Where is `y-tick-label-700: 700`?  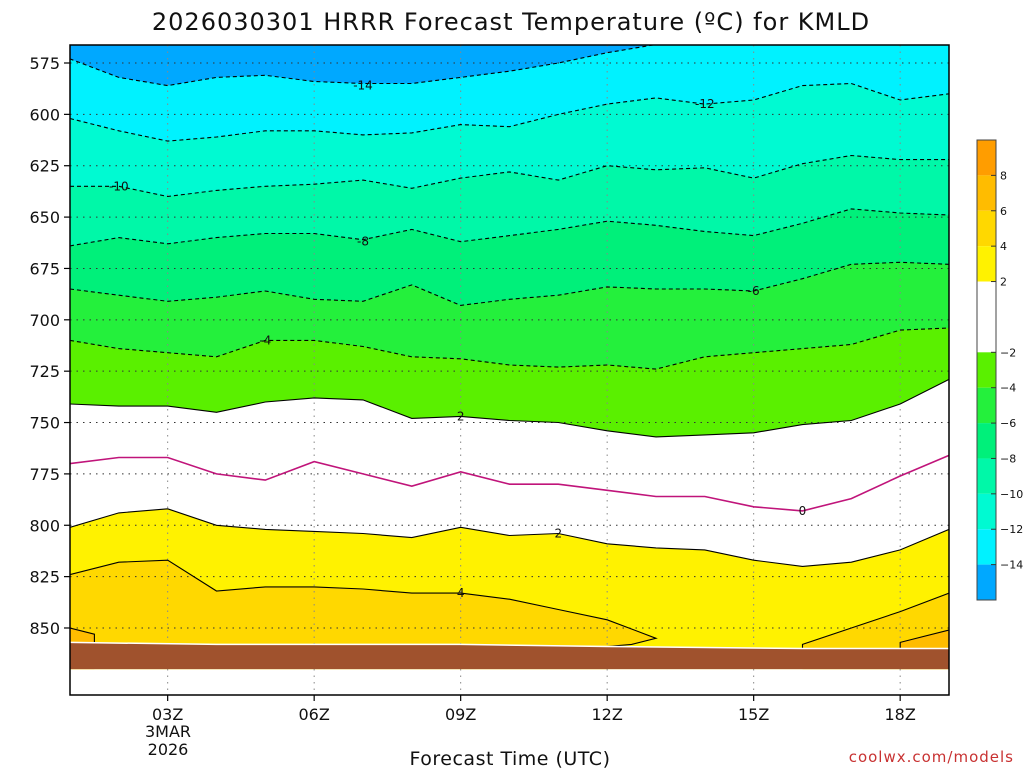
y-tick-label-700: 700 is located at coordinates (44, 320).